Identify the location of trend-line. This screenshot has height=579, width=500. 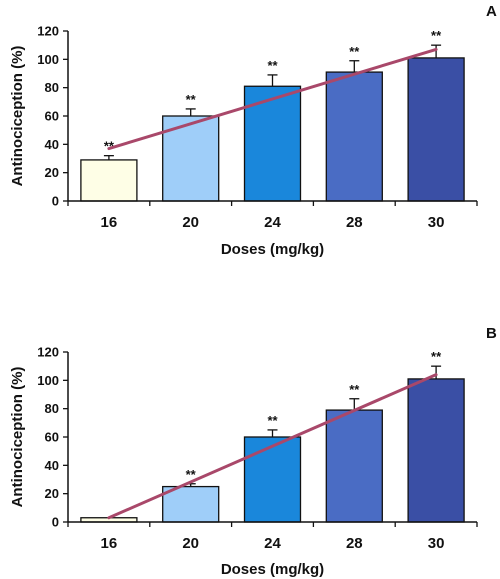
(272, 99).